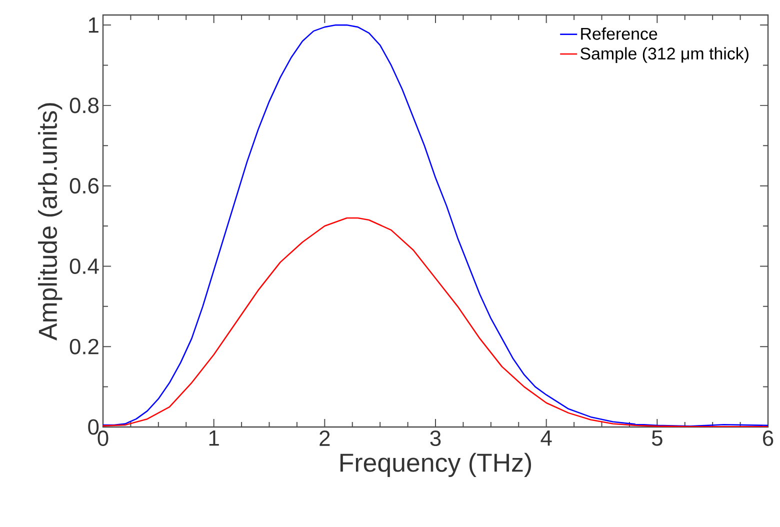 The image size is (780, 527). Describe the element at coordinates (84, 106) in the screenshot. I see `y-tick-label: 0.8` at that location.